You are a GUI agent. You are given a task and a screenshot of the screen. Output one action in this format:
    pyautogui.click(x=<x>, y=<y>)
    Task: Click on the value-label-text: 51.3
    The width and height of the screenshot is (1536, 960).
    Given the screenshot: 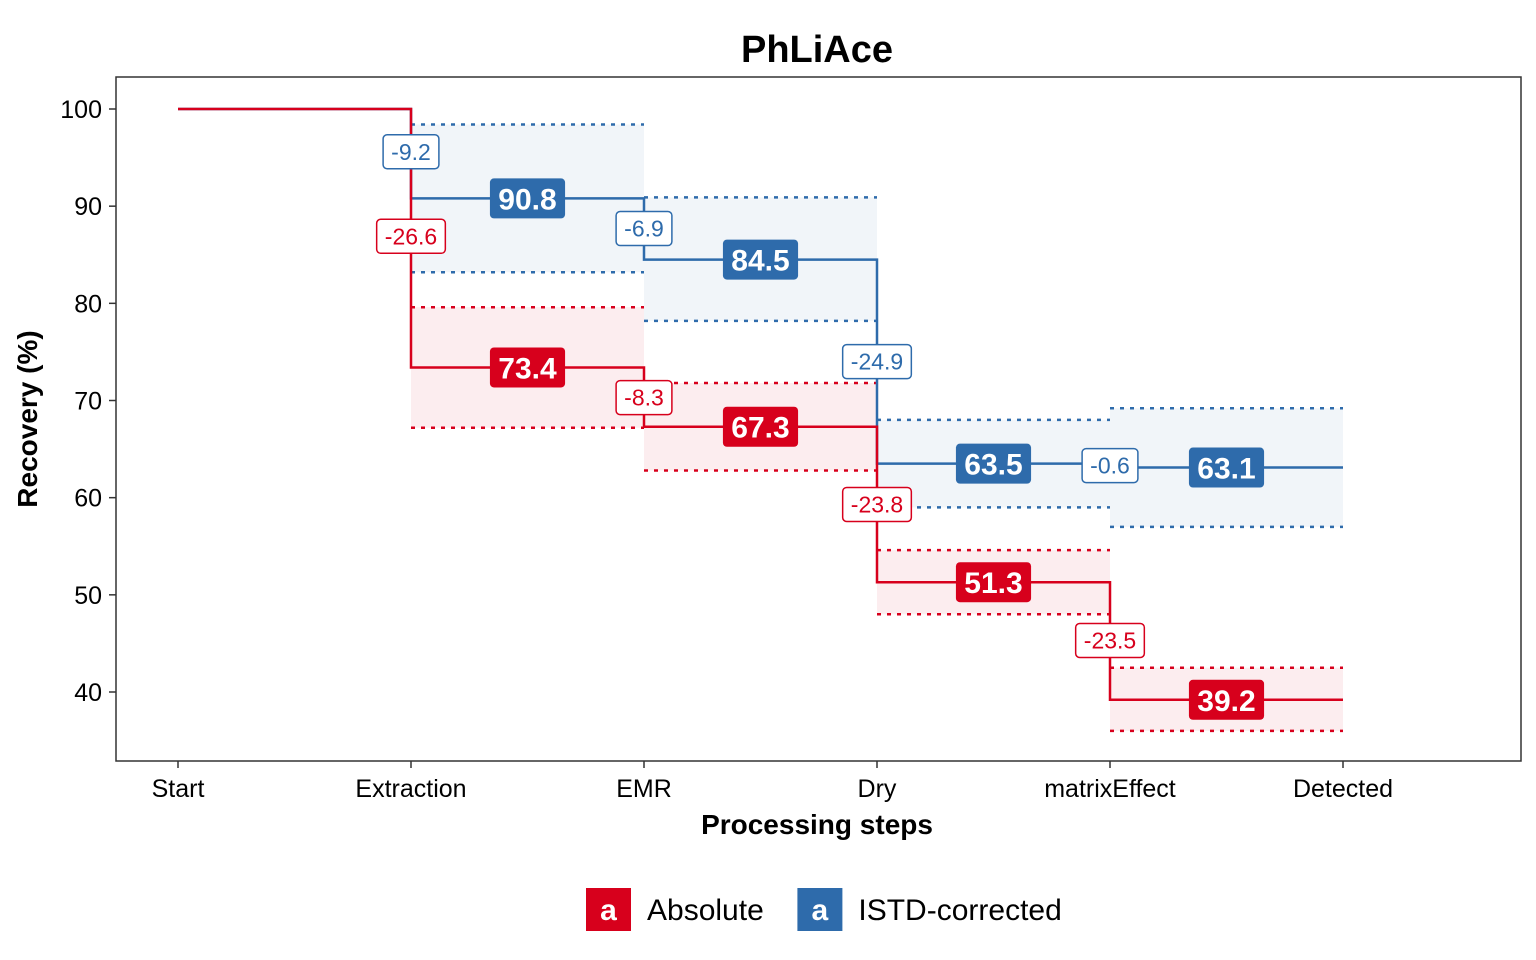 What is the action you would take?
    pyautogui.click(x=993, y=583)
    